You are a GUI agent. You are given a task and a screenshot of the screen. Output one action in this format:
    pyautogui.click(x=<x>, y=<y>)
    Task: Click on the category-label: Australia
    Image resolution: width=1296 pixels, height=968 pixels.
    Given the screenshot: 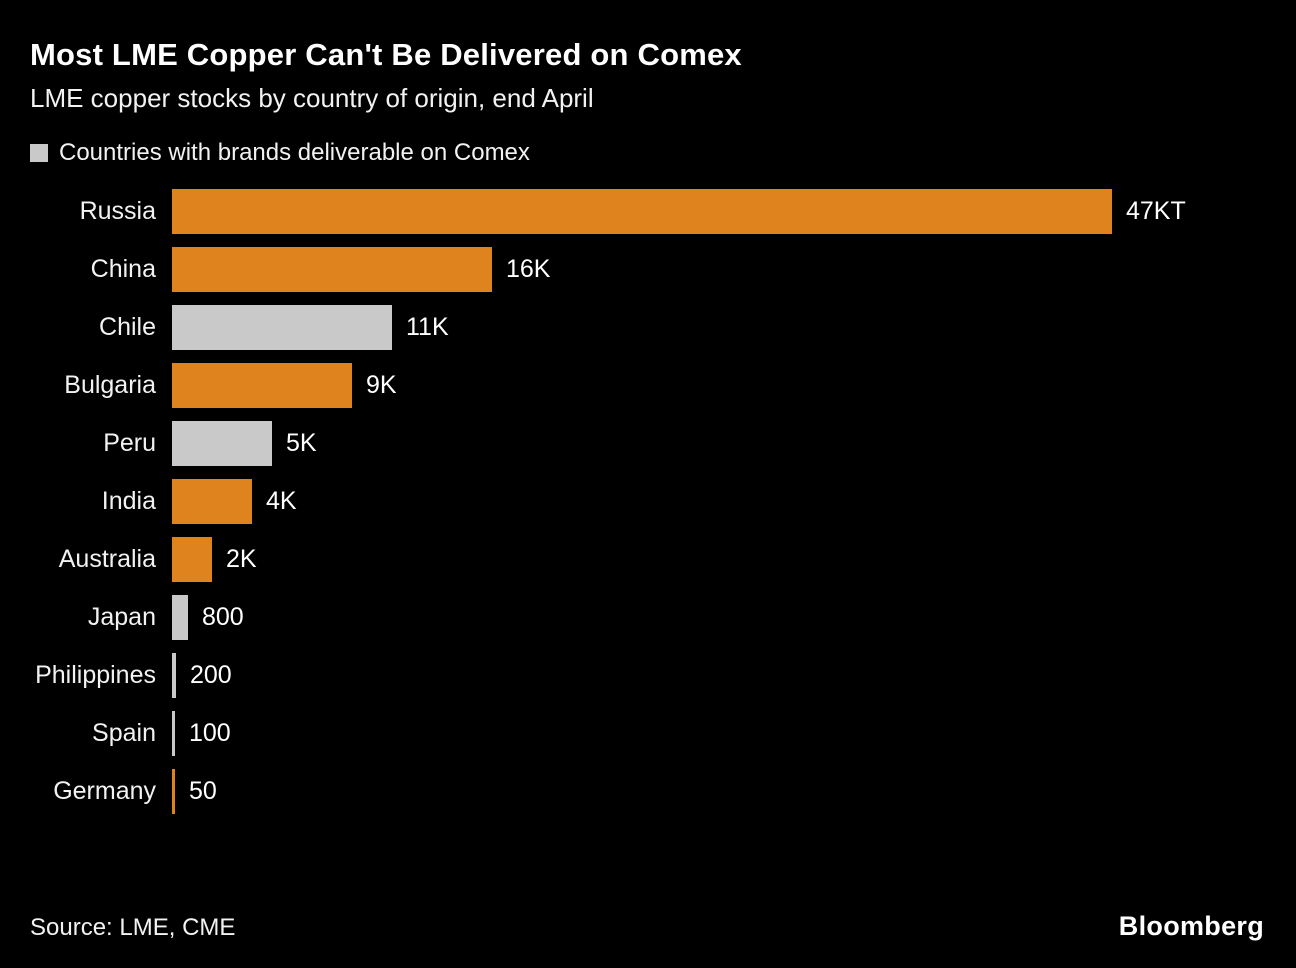 What is the action you would take?
    pyautogui.click(x=107, y=558)
    